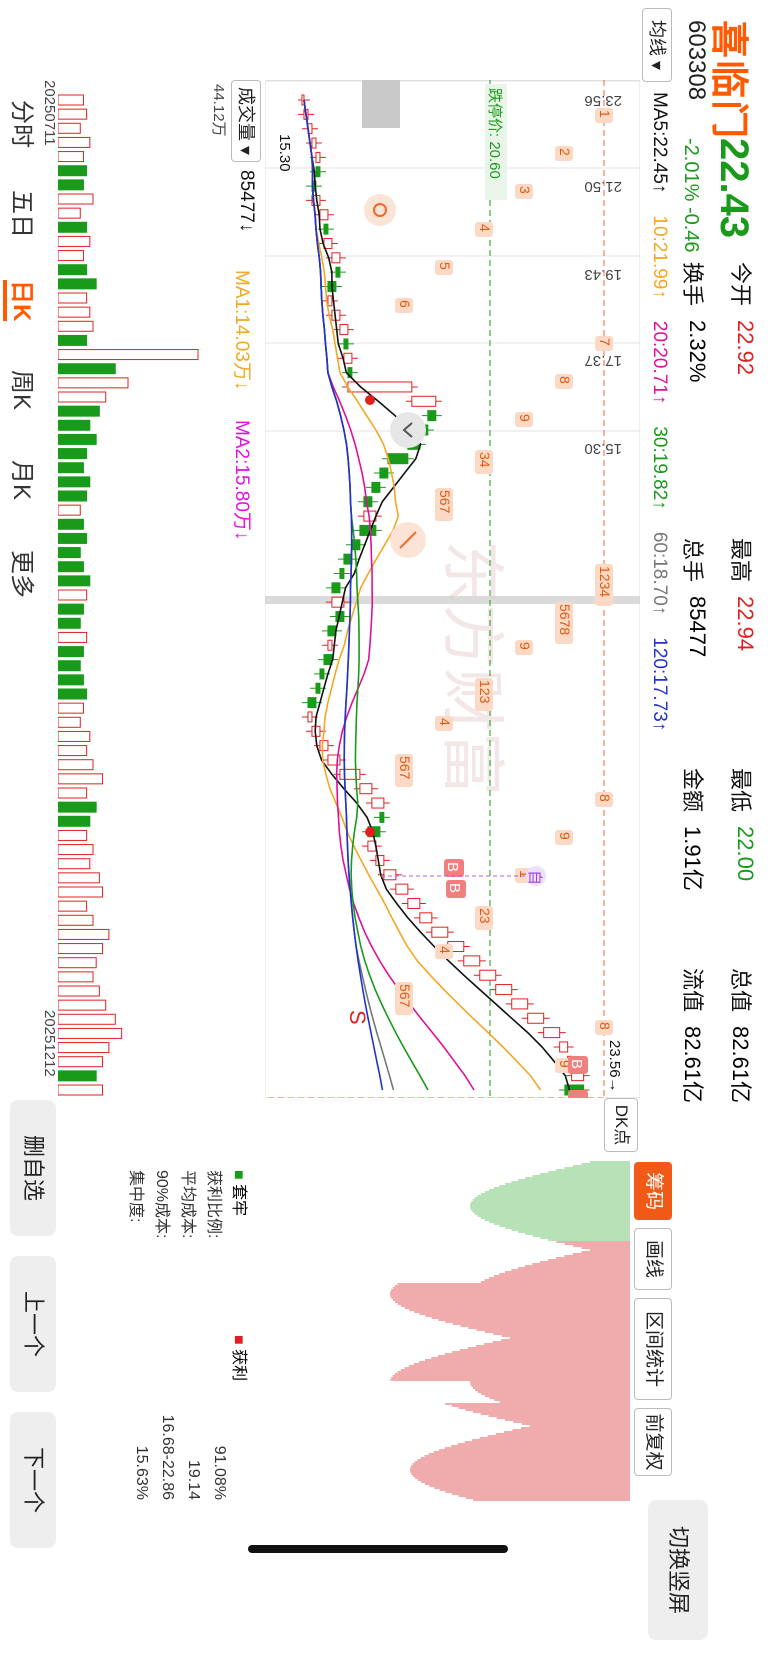 The height and width of the screenshot is (1662, 768). Describe the element at coordinates (247, 589) in the screenshot. I see `volume-header: 成交量 ▾ 85477↓ MA1:14.03万↓ MA2:15.80万↓` at that location.